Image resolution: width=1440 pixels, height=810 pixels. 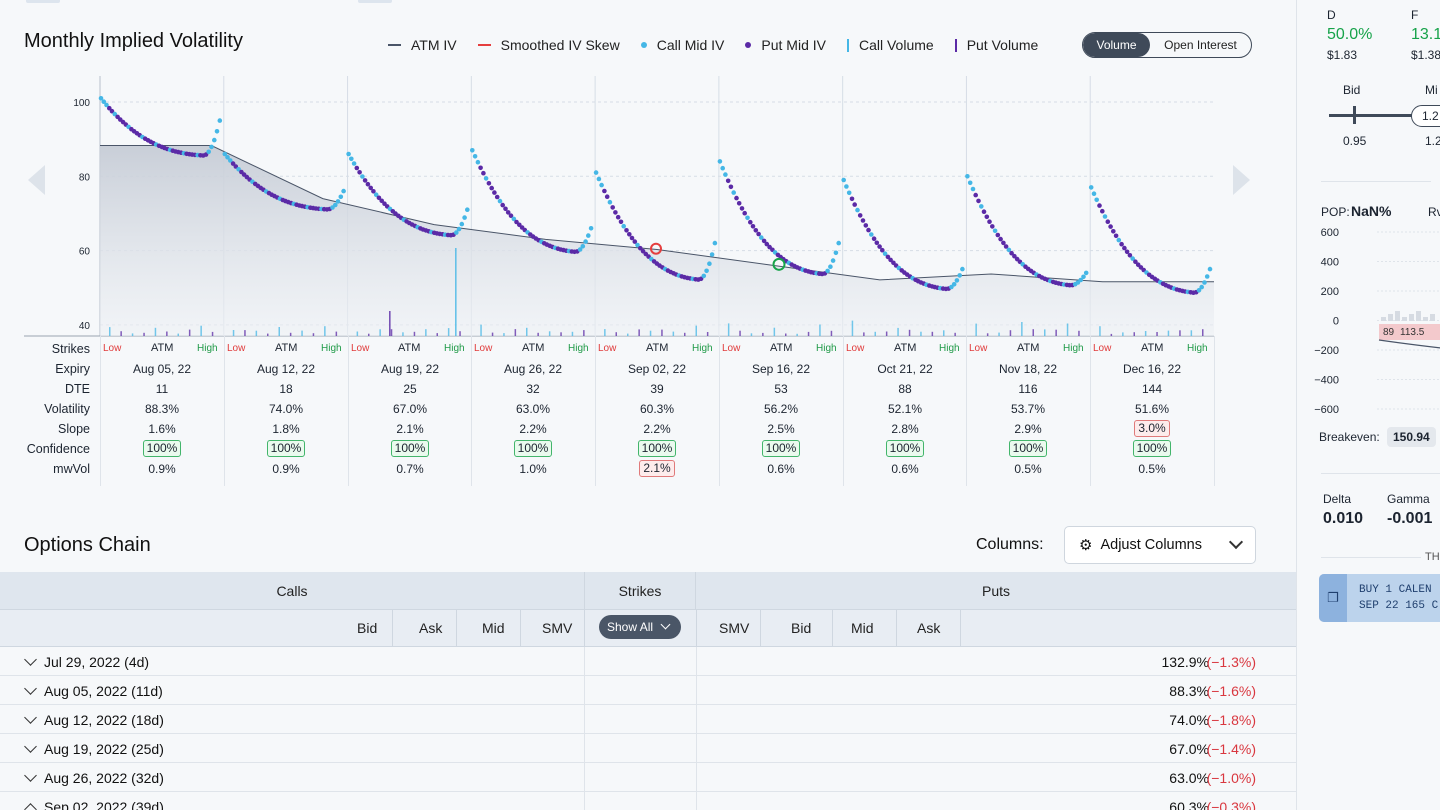 What do you see at coordinates (1377, 321) in the screenshot?
I see `pnl-chart: 600 400 200 0 −200 −400 −600 89 113.5` at bounding box center [1377, 321].